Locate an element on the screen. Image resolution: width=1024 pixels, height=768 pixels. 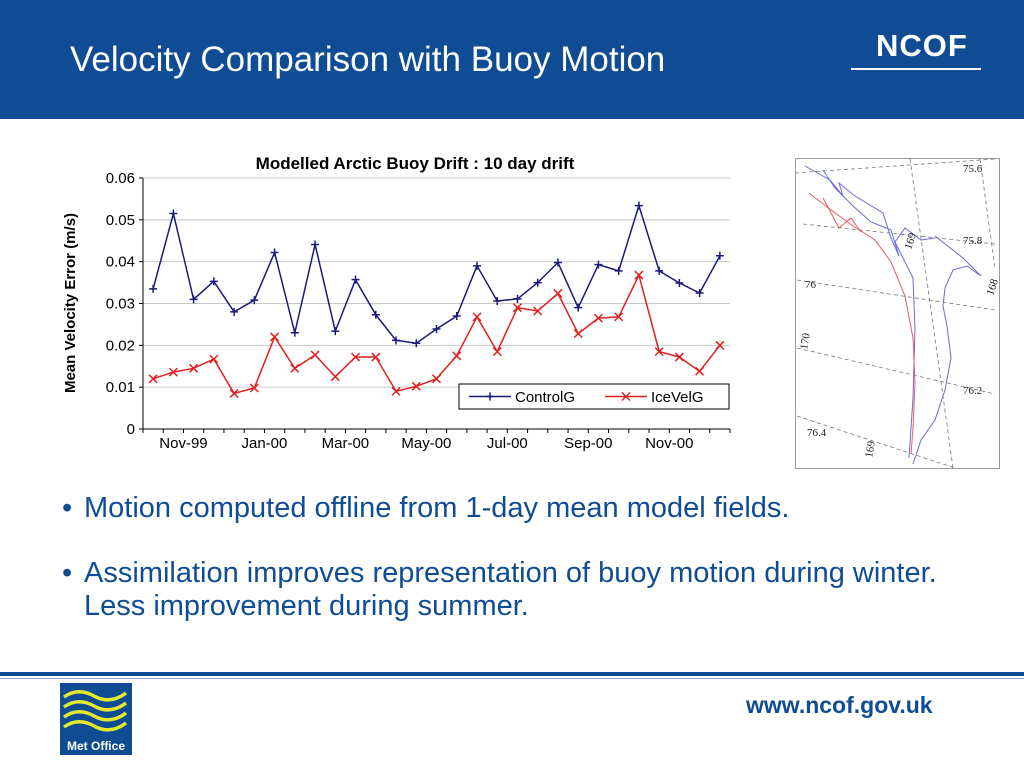
x-tick-label: Nov-99 is located at coordinates (183, 443).